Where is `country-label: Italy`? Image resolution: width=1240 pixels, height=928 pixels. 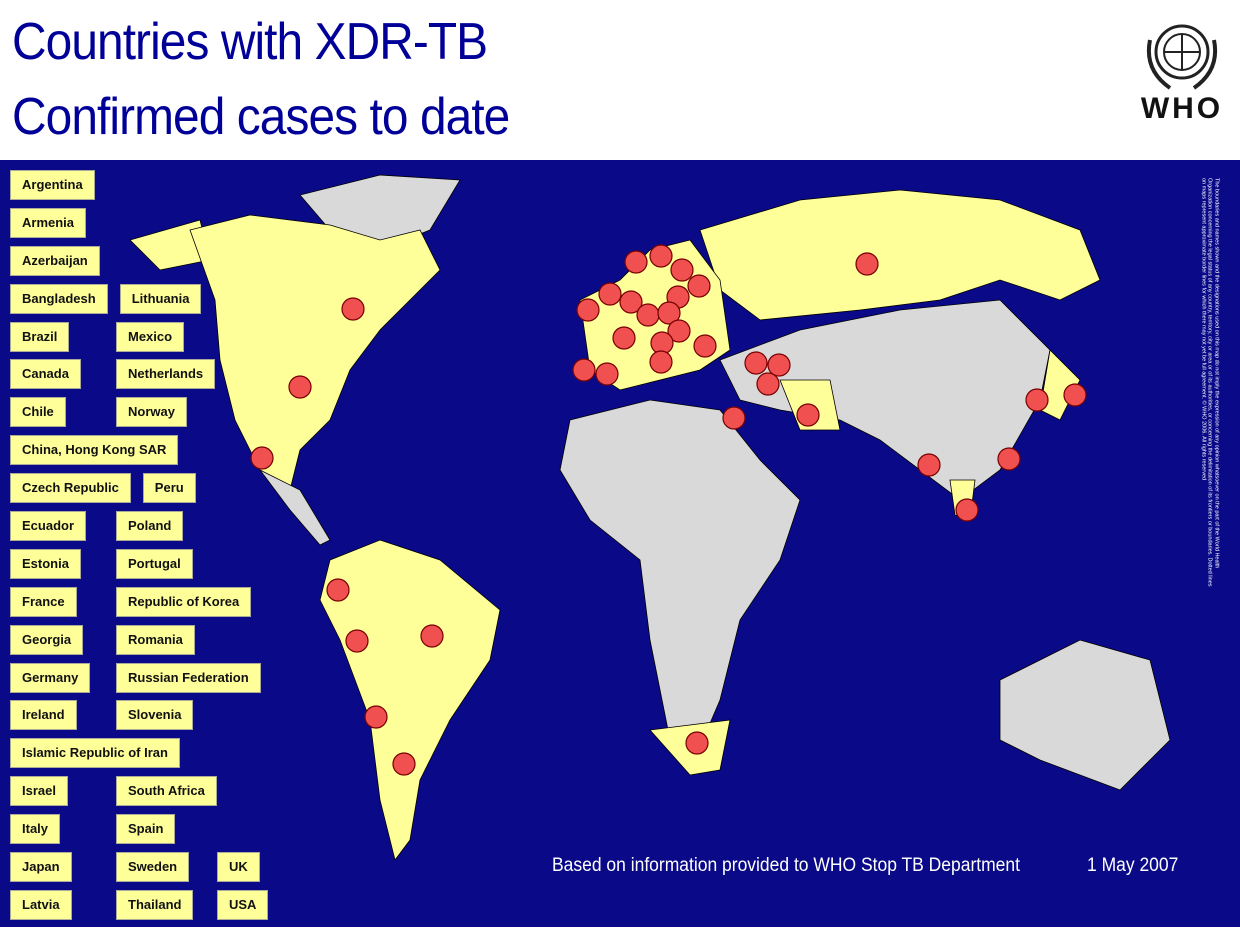
country-label: Italy is located at coordinates (35, 829).